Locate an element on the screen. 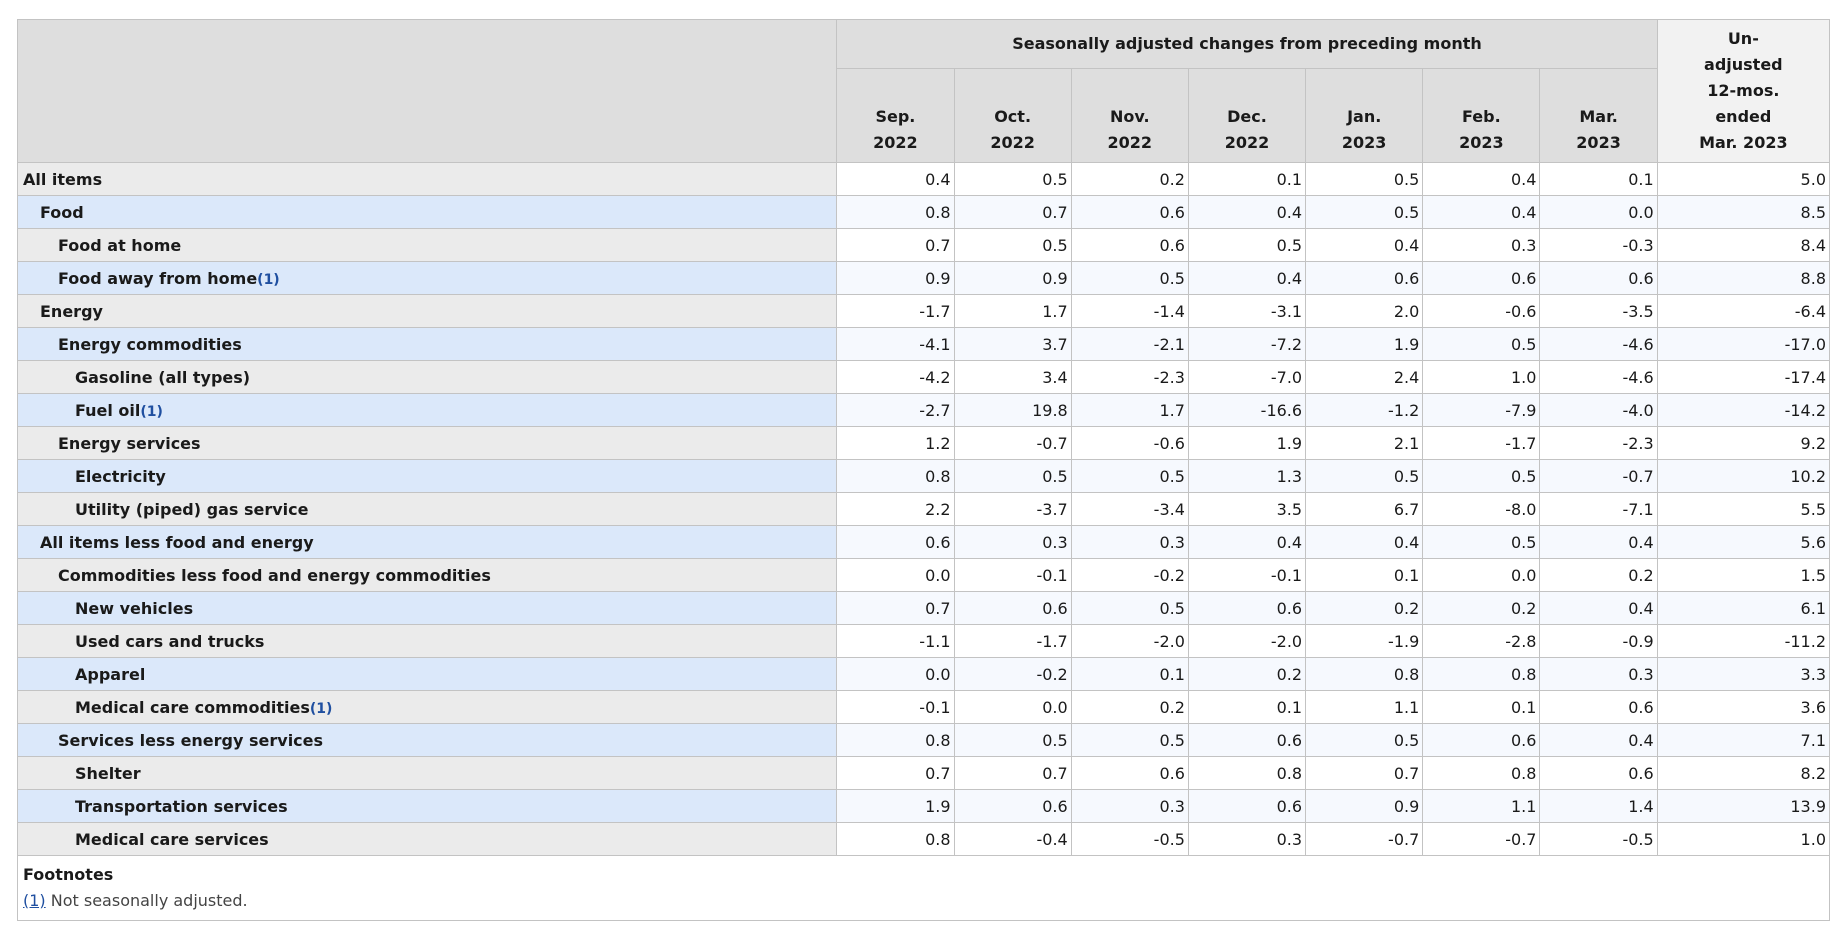 Image resolution: width=1848 pixels, height=933 pixels. value-cell: -0.4 is located at coordinates (1012, 839).